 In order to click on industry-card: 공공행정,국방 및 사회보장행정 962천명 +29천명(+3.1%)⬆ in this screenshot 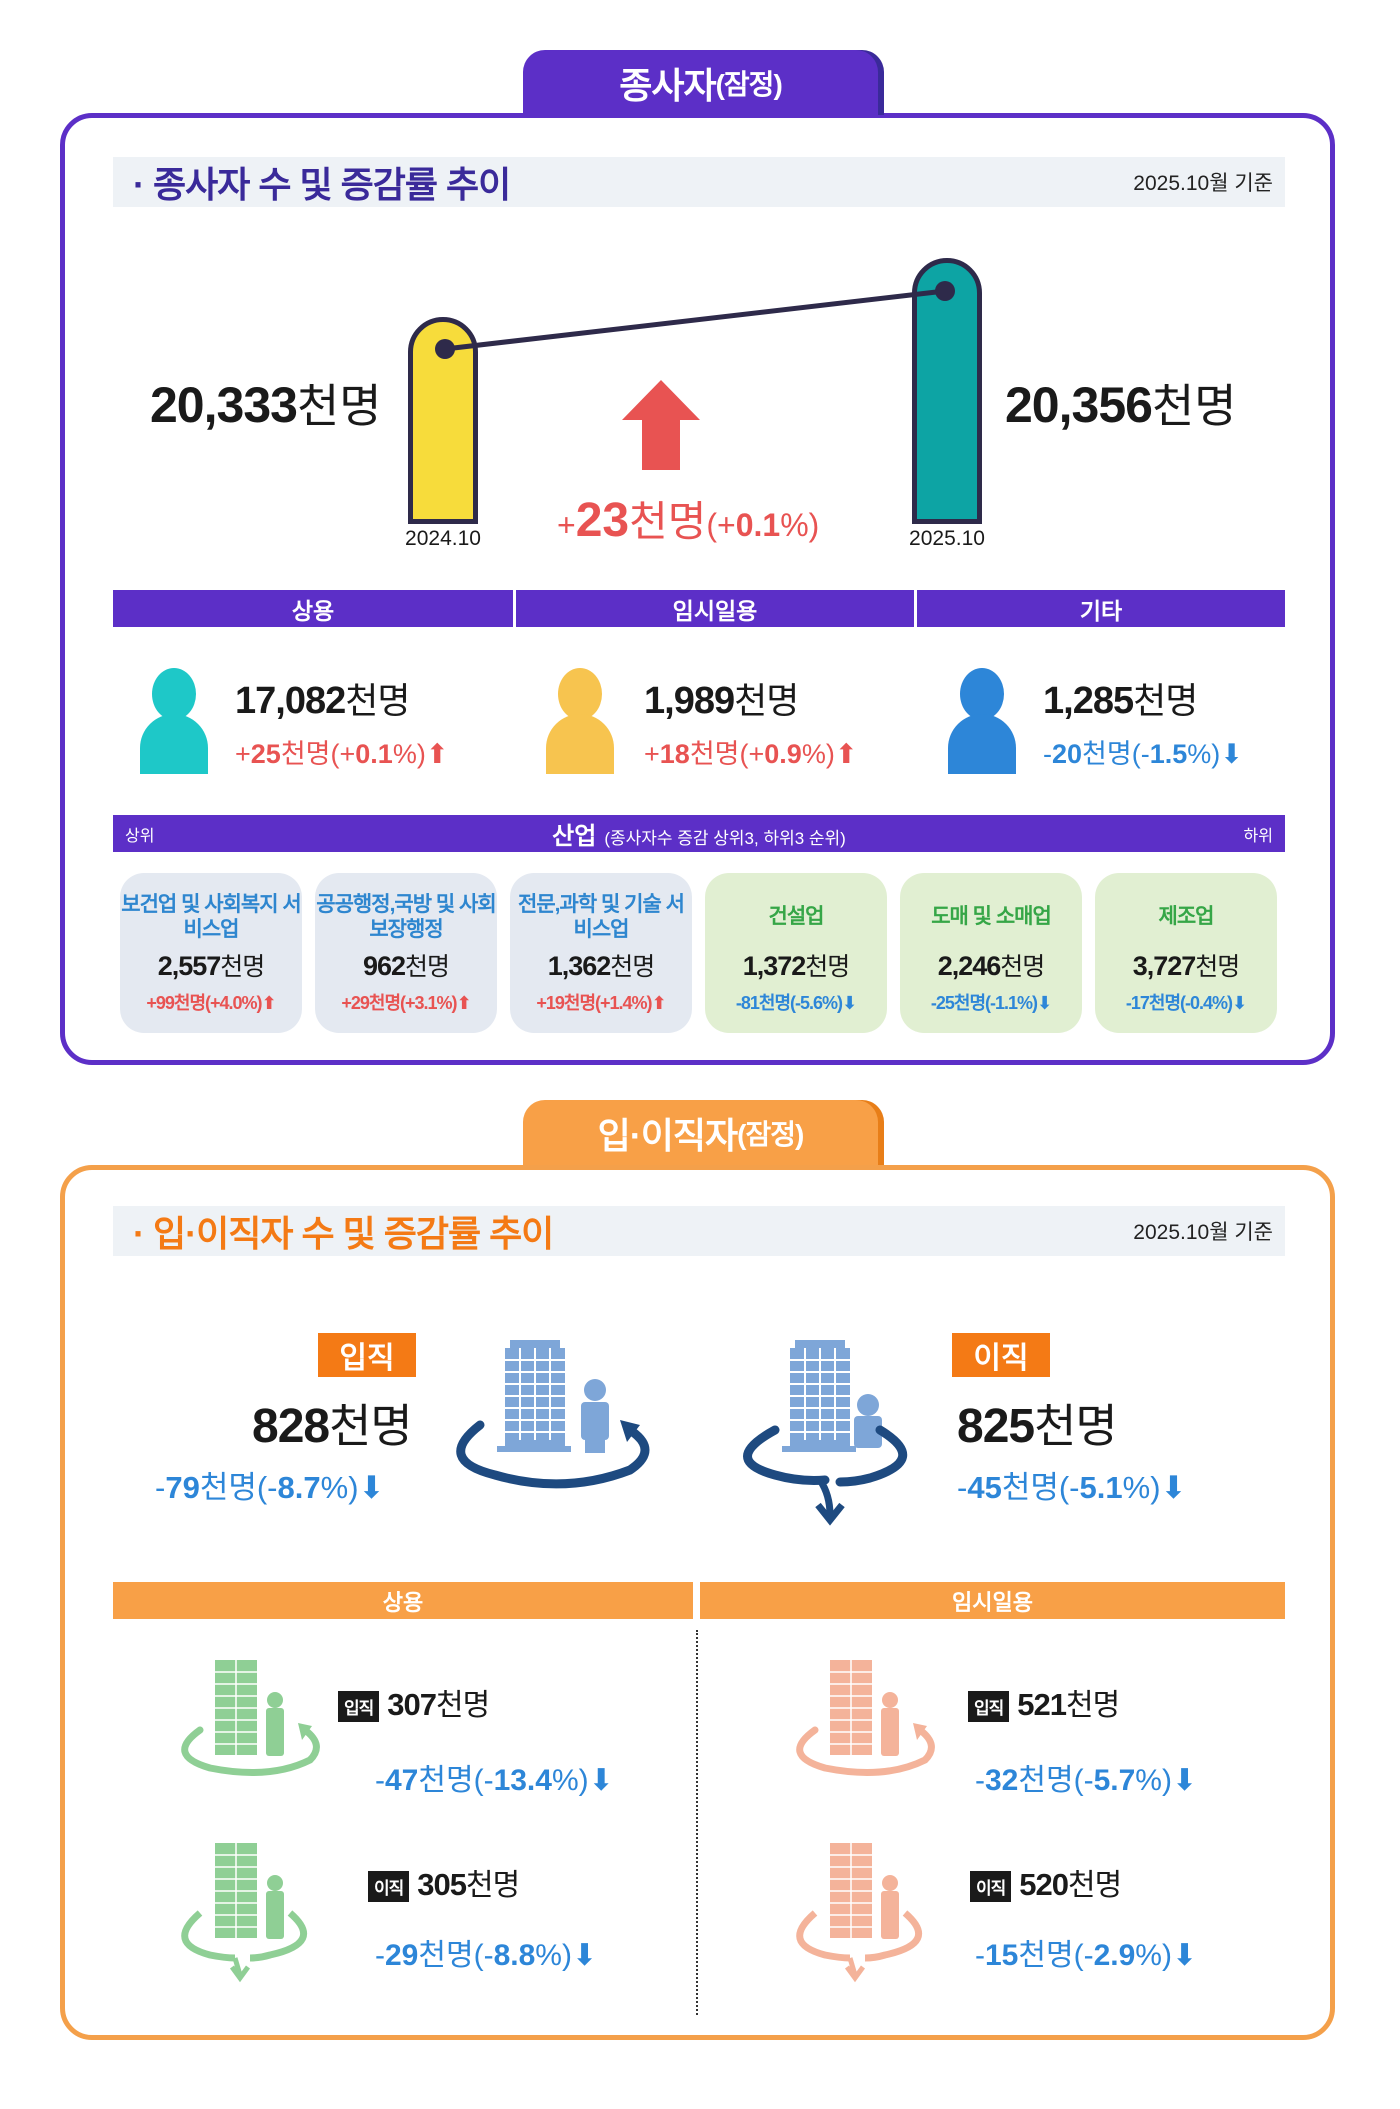, I will do `click(406, 953)`.